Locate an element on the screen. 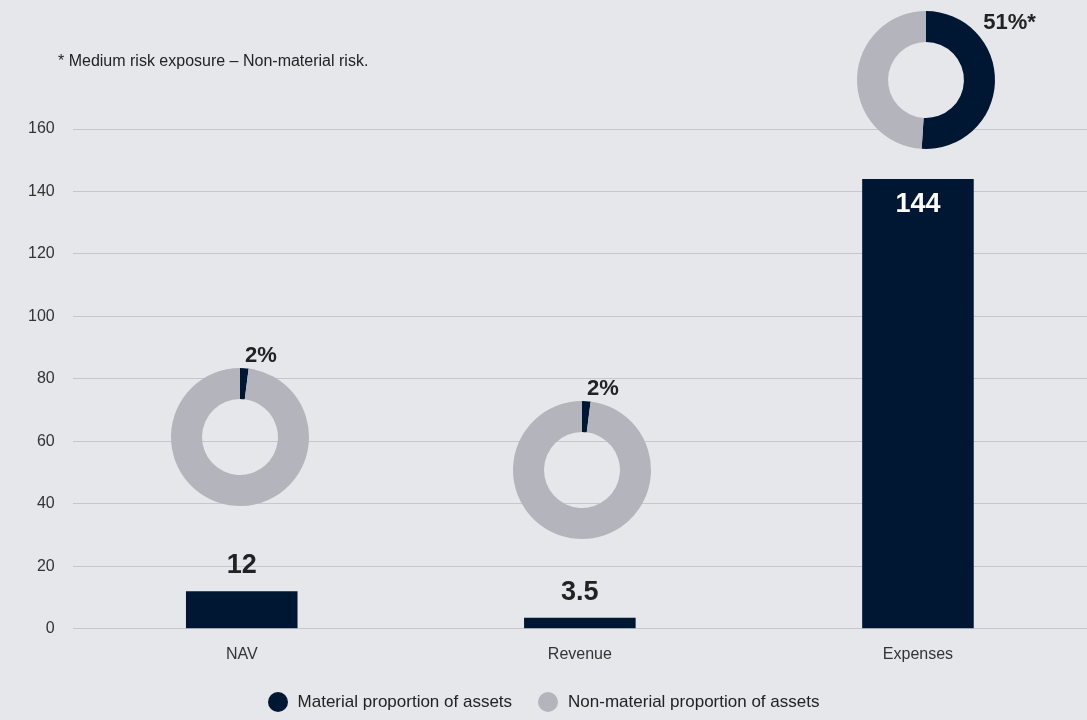 Image resolution: width=1087 pixels, height=720 pixels. data-label: 12 is located at coordinates (241, 564).